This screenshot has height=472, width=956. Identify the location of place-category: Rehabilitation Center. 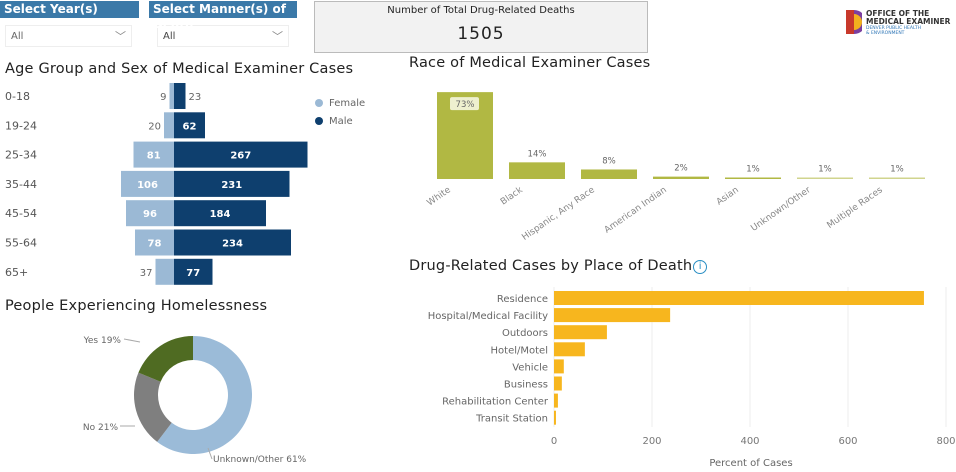
(495, 402).